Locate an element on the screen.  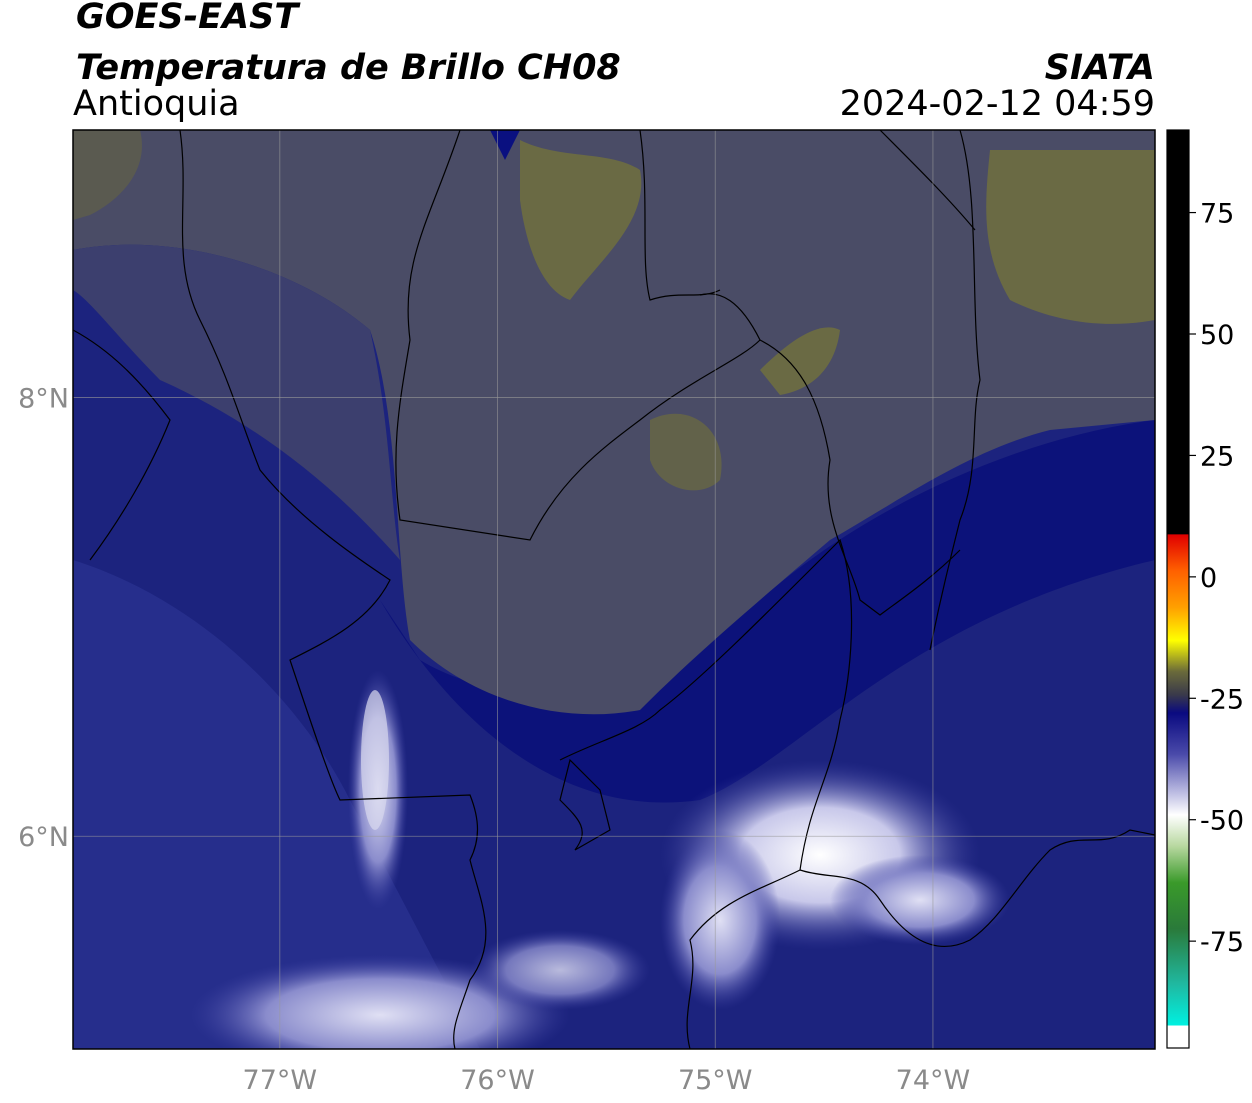
lat-label: 6°N is located at coordinates (43, 837).